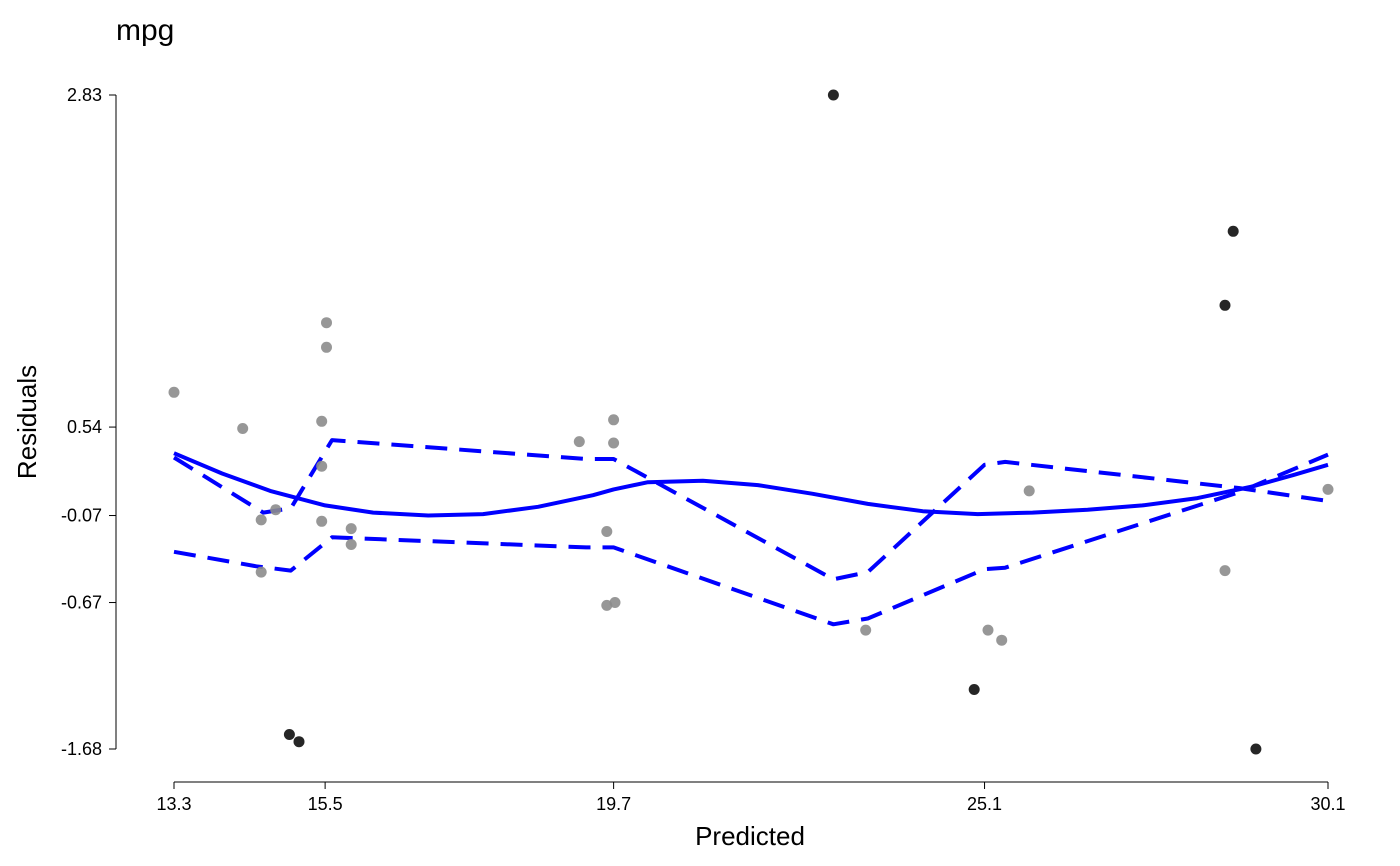 This screenshot has height=866, width=1400. I want to click on x-tick-label: 30.1, so click(1327, 804).